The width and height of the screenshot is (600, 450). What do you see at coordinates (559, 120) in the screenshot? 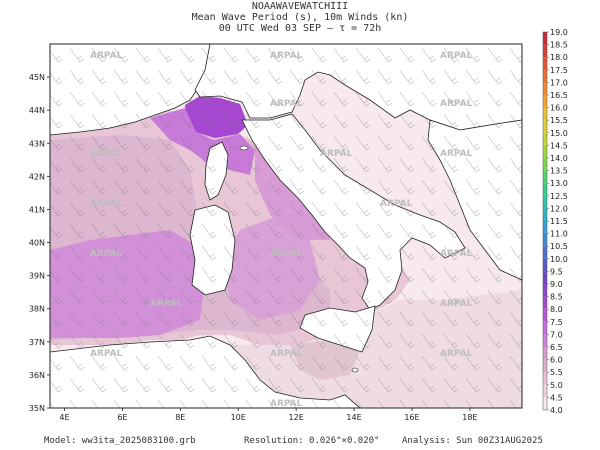
I see `colorbar-label: 15.5` at bounding box center [559, 120].